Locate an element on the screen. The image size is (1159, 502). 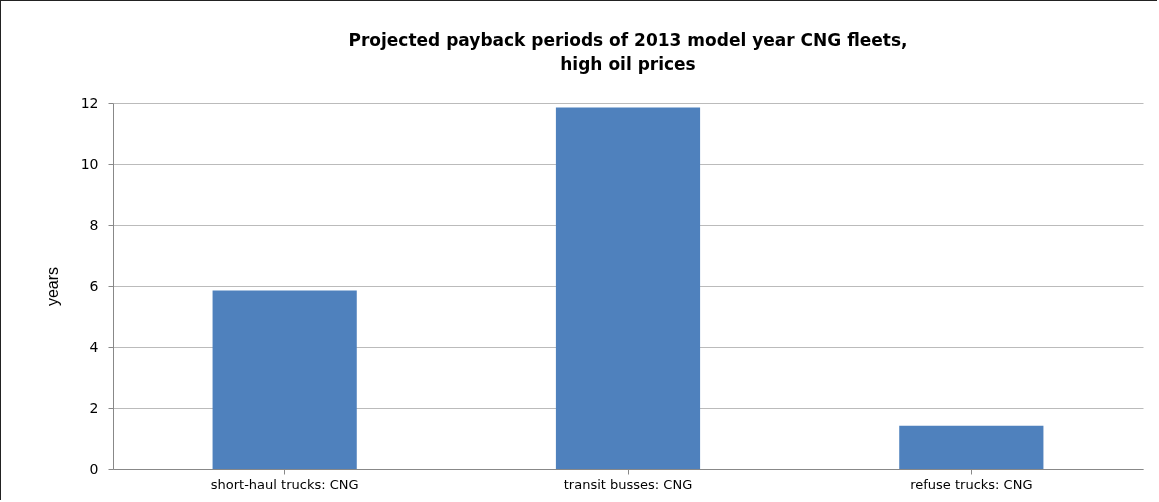
y-tick-label: 4 is located at coordinates (94, 346).